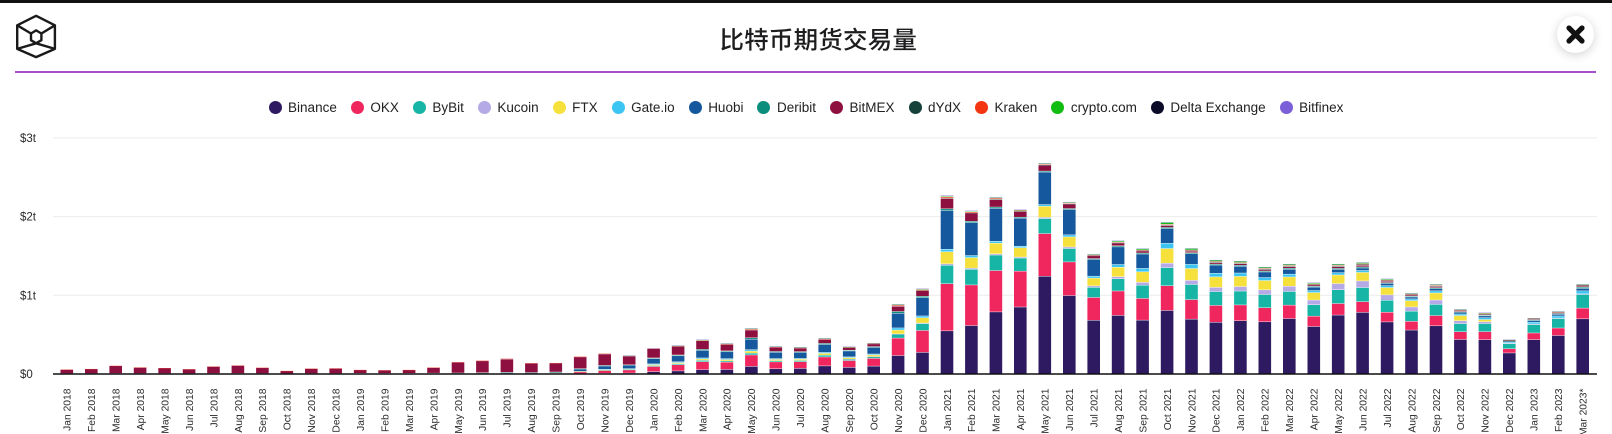  Describe the element at coordinates (654, 409) in the screenshot. I see `svg-text: Jan 2020` at that location.